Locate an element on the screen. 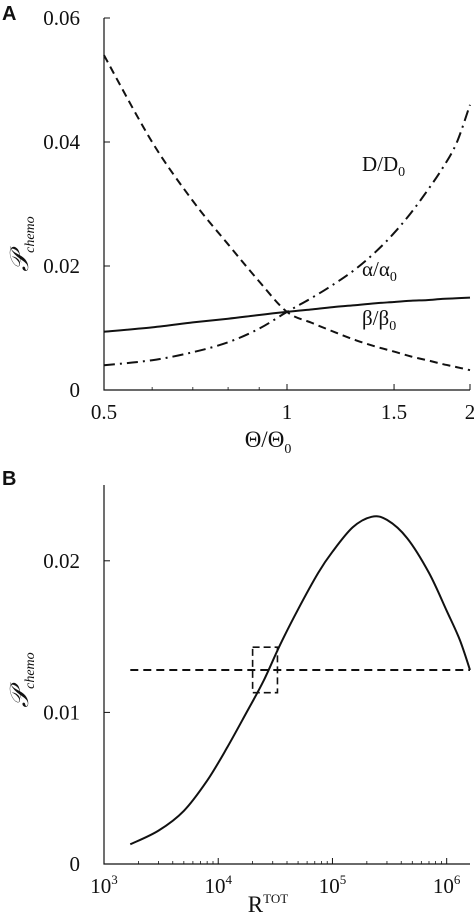 The width and height of the screenshot is (474, 919). panel-b-xtick-label-2: 10⁵ is located at coordinates (333, 885).